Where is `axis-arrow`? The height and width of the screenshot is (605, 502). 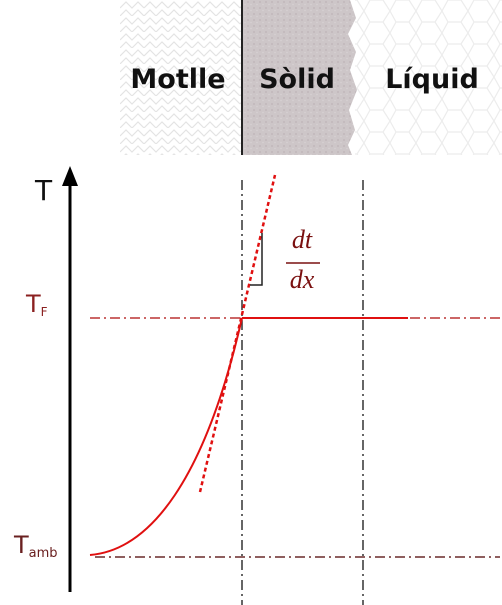
axis-arrow is located at coordinates (70, 176).